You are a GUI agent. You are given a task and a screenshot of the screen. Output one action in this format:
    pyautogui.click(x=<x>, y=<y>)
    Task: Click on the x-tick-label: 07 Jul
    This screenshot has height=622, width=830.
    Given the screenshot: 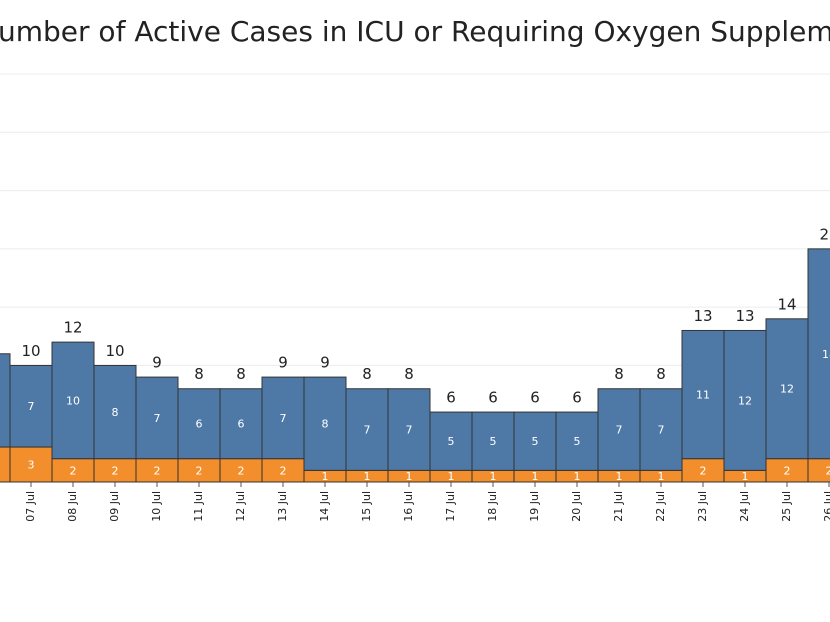 What is the action you would take?
    pyautogui.click(x=30, y=506)
    